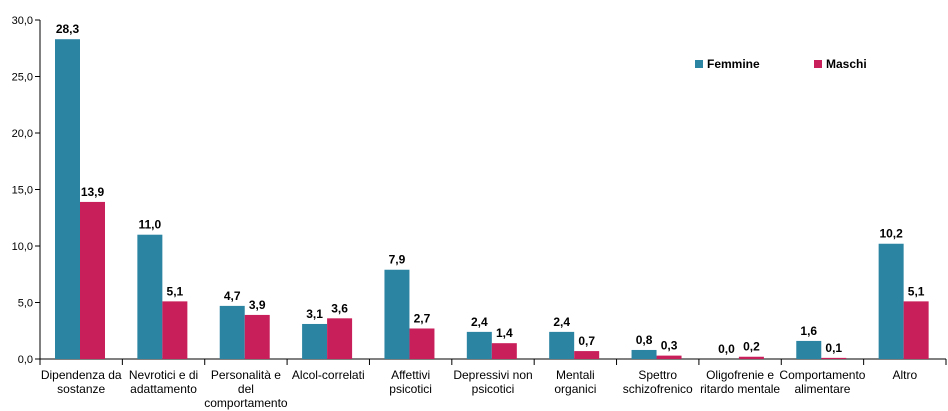 This screenshot has height=411, width=948. What do you see at coordinates (726, 349) in the screenshot?
I see `data-label: 0,0` at bounding box center [726, 349].